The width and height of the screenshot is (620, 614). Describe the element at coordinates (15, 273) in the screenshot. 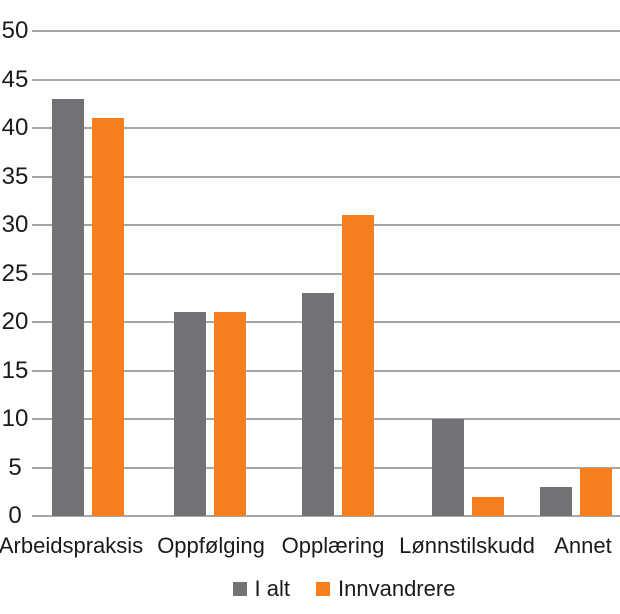

I see `y-tick-label-25: 25` at that location.